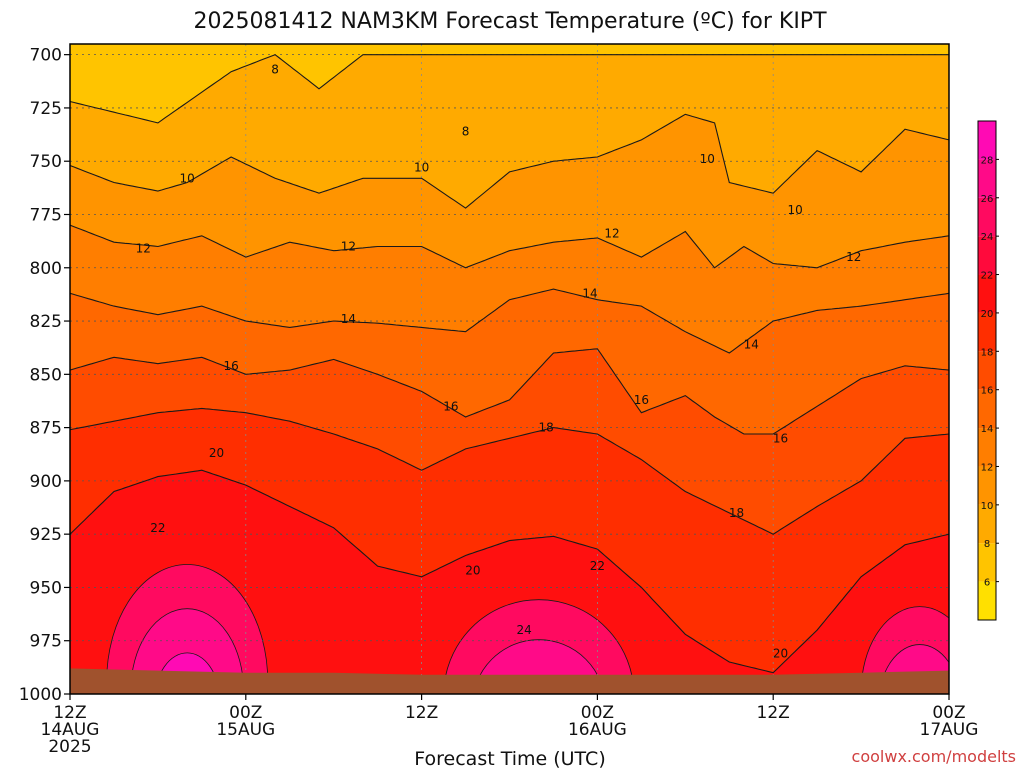 The image size is (1024, 768). What do you see at coordinates (987, 544) in the screenshot?
I see `colorbar-label: 8` at bounding box center [987, 544].